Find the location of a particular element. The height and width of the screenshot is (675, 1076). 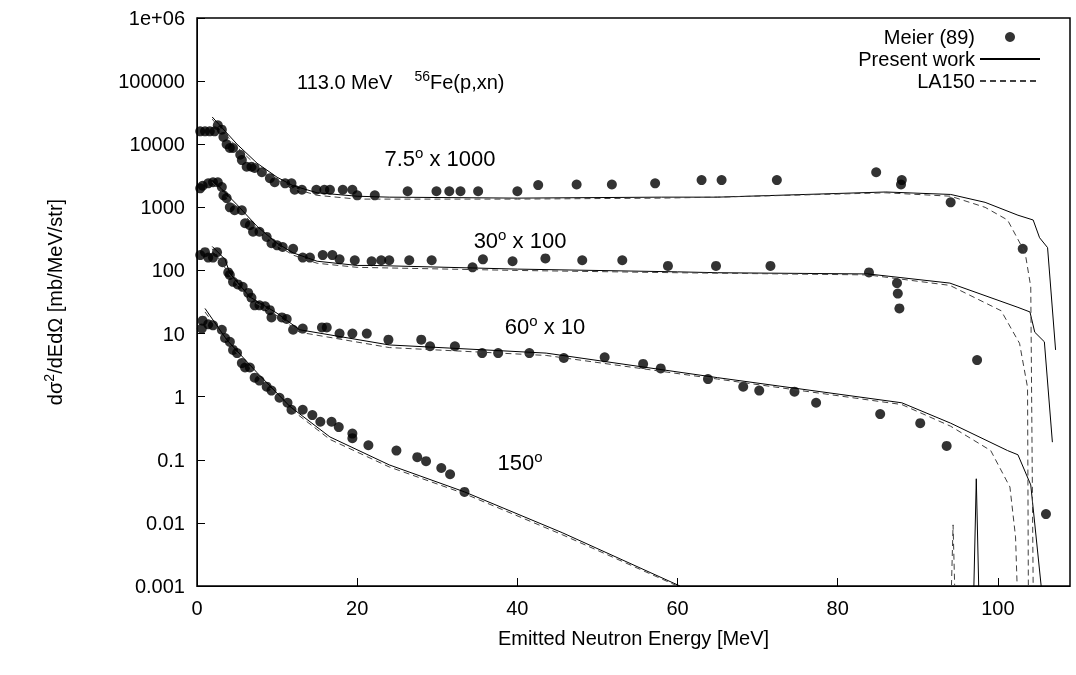

x-tick-label: 40 is located at coordinates (517, 608).